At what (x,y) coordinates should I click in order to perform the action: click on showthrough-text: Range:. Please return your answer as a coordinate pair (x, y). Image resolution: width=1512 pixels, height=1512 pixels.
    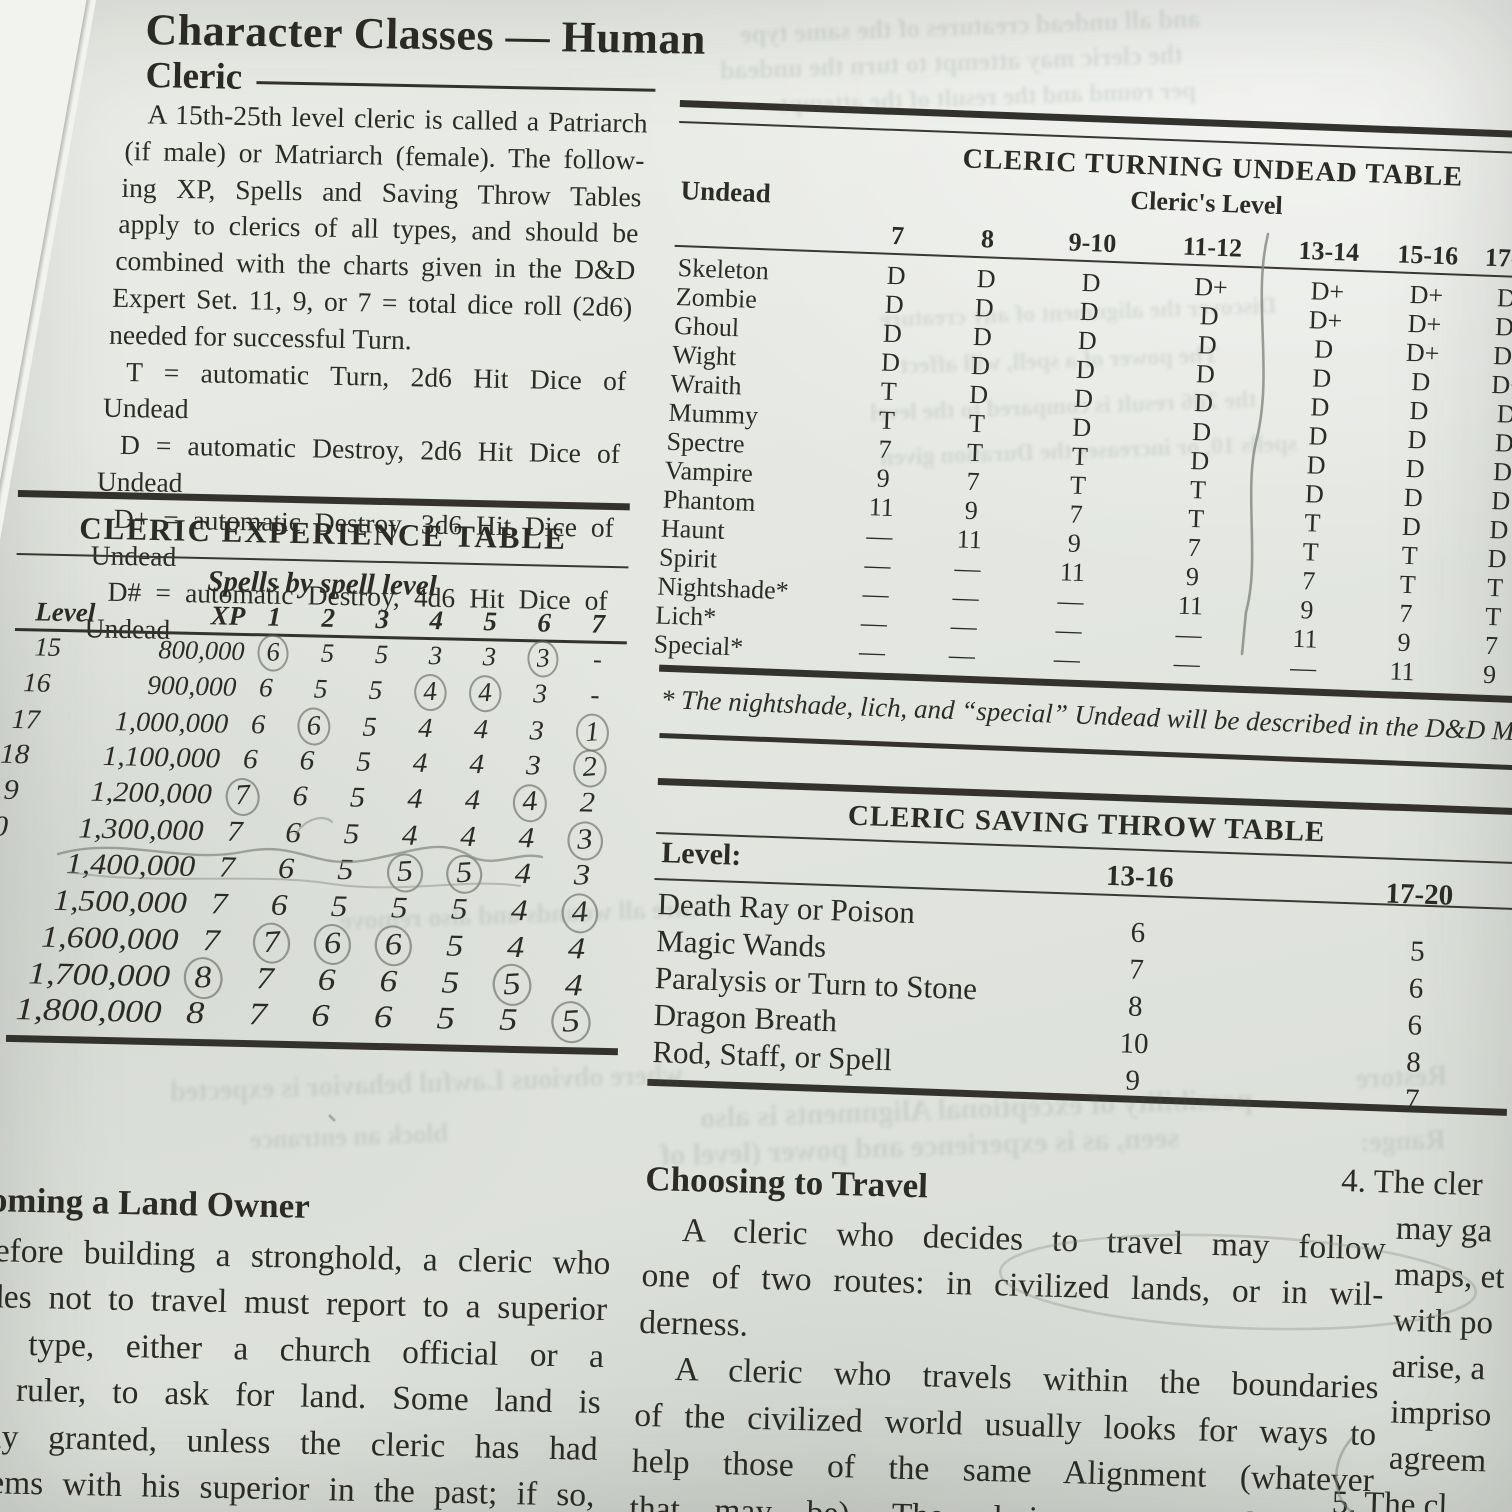
    Looking at the image, I should click on (1403, 1141).